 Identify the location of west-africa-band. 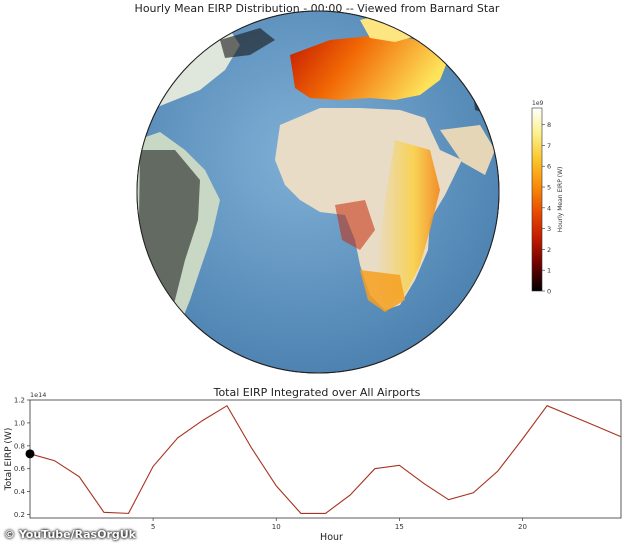
(355, 225).